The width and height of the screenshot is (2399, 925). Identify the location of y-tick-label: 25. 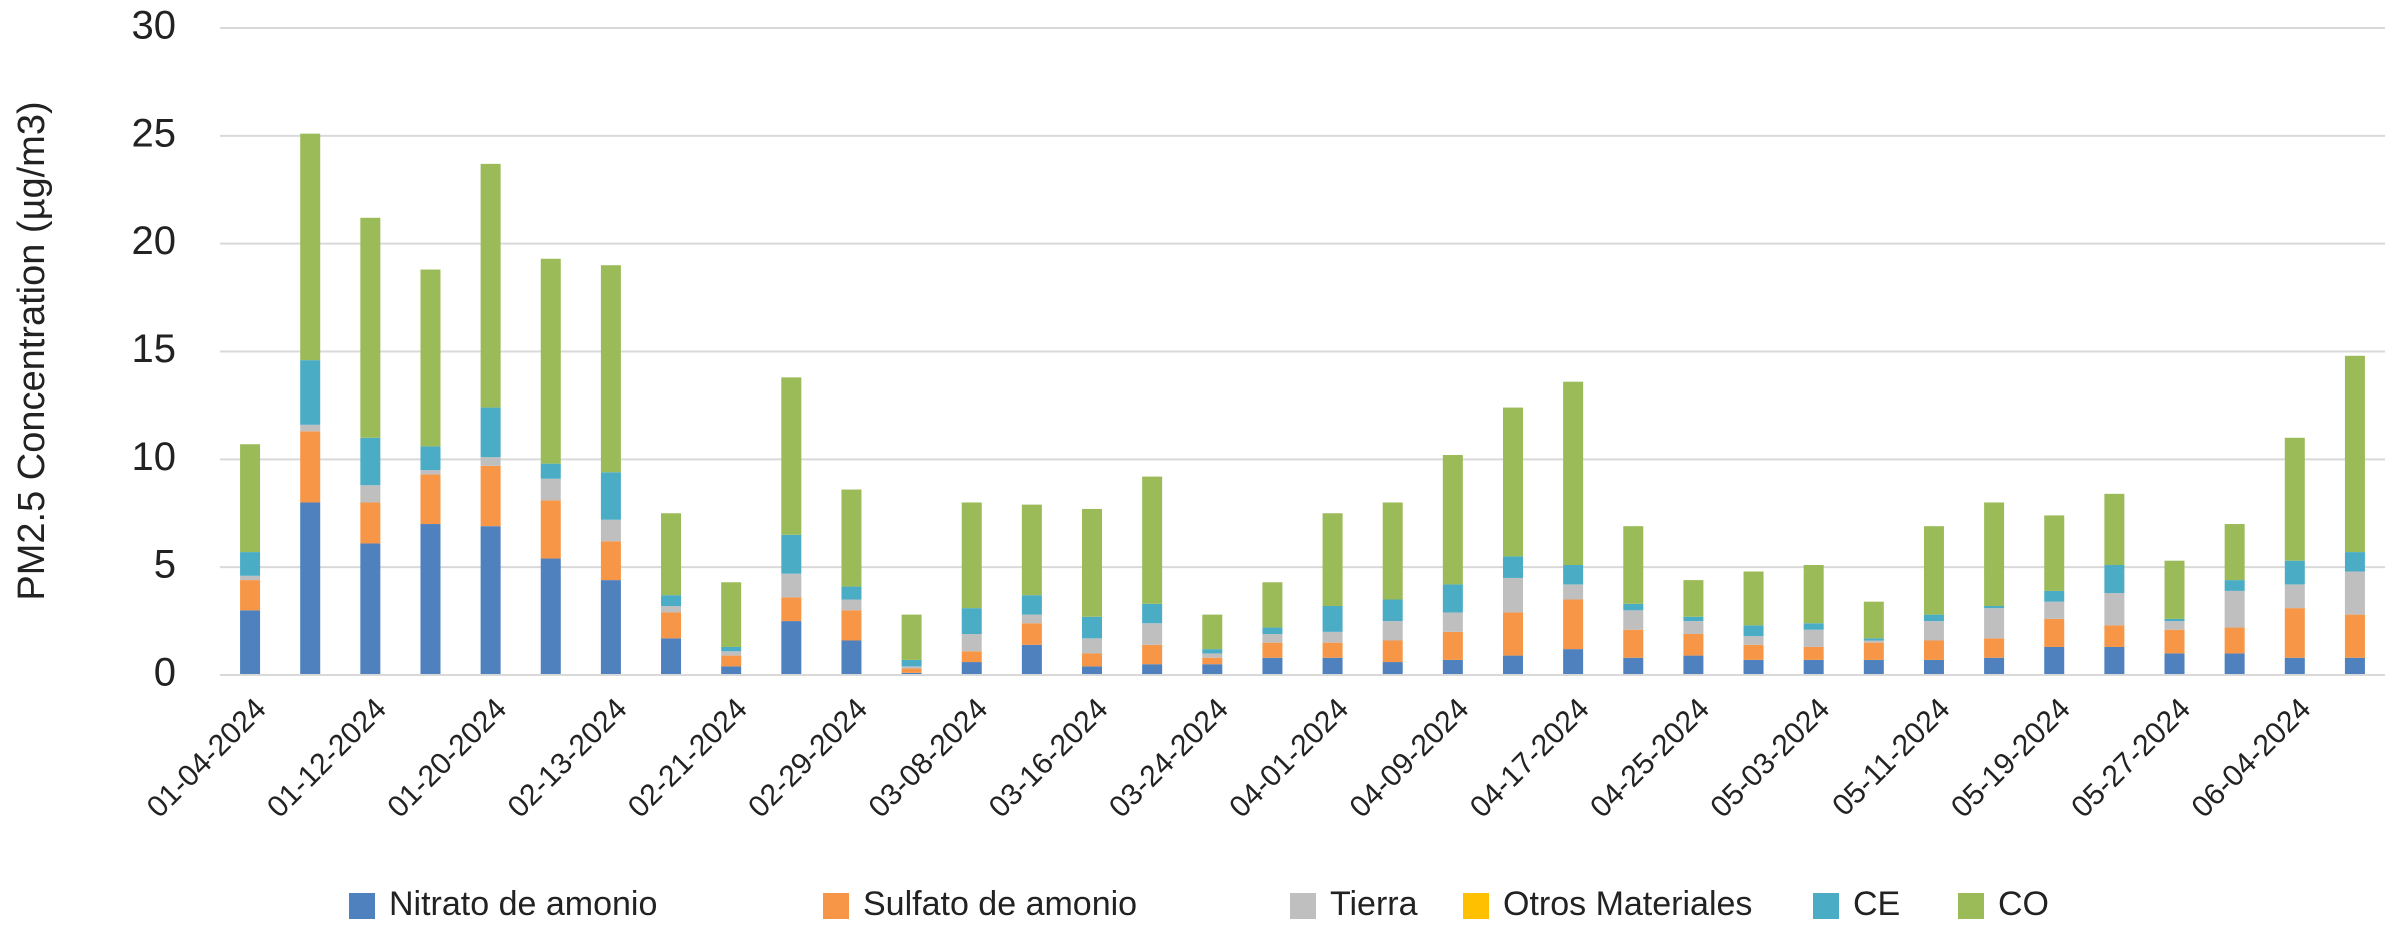
(154, 133).